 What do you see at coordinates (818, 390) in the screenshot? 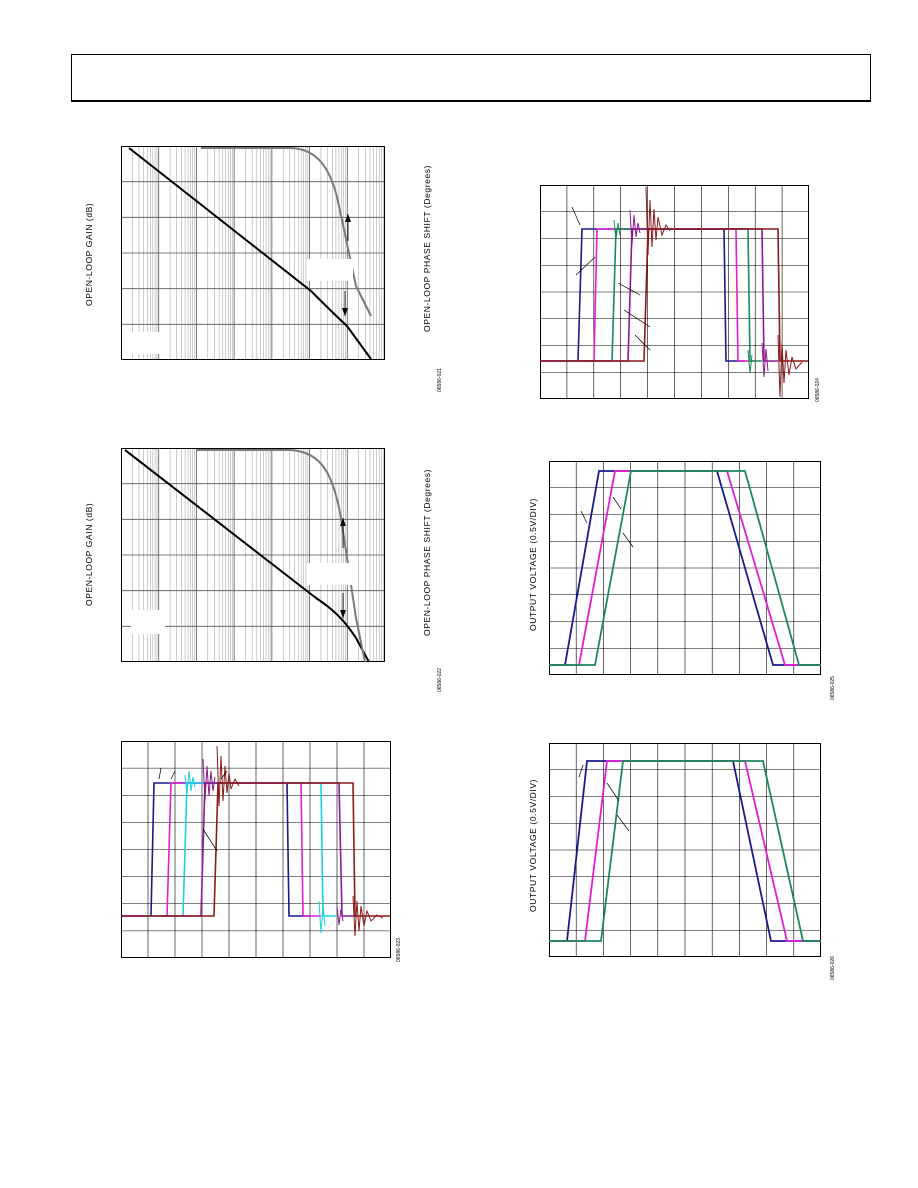
I see `figure-24-code: 06586-024` at bounding box center [818, 390].